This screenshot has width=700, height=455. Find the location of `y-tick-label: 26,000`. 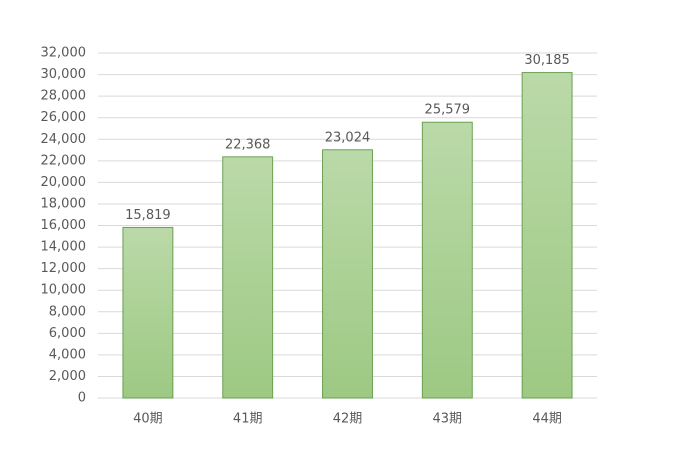

y-tick-label: 26,000 is located at coordinates (64, 117).